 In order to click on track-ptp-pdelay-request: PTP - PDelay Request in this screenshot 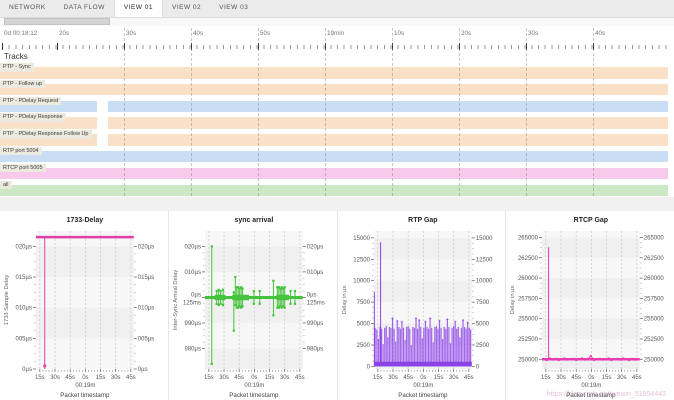, I will do `click(337, 105)`.